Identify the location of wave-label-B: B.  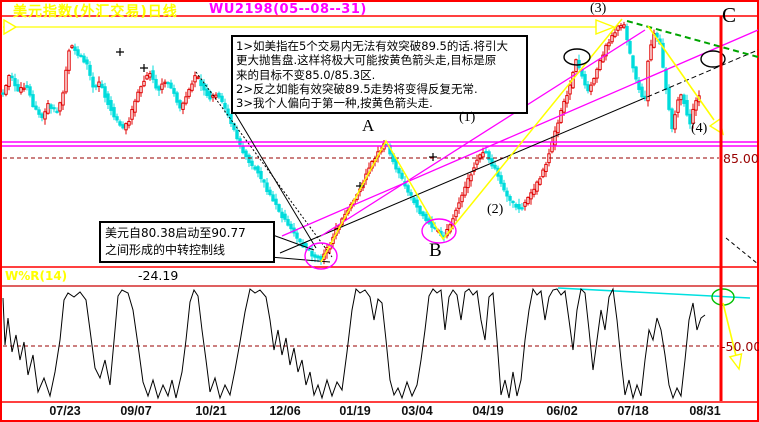
(435, 250).